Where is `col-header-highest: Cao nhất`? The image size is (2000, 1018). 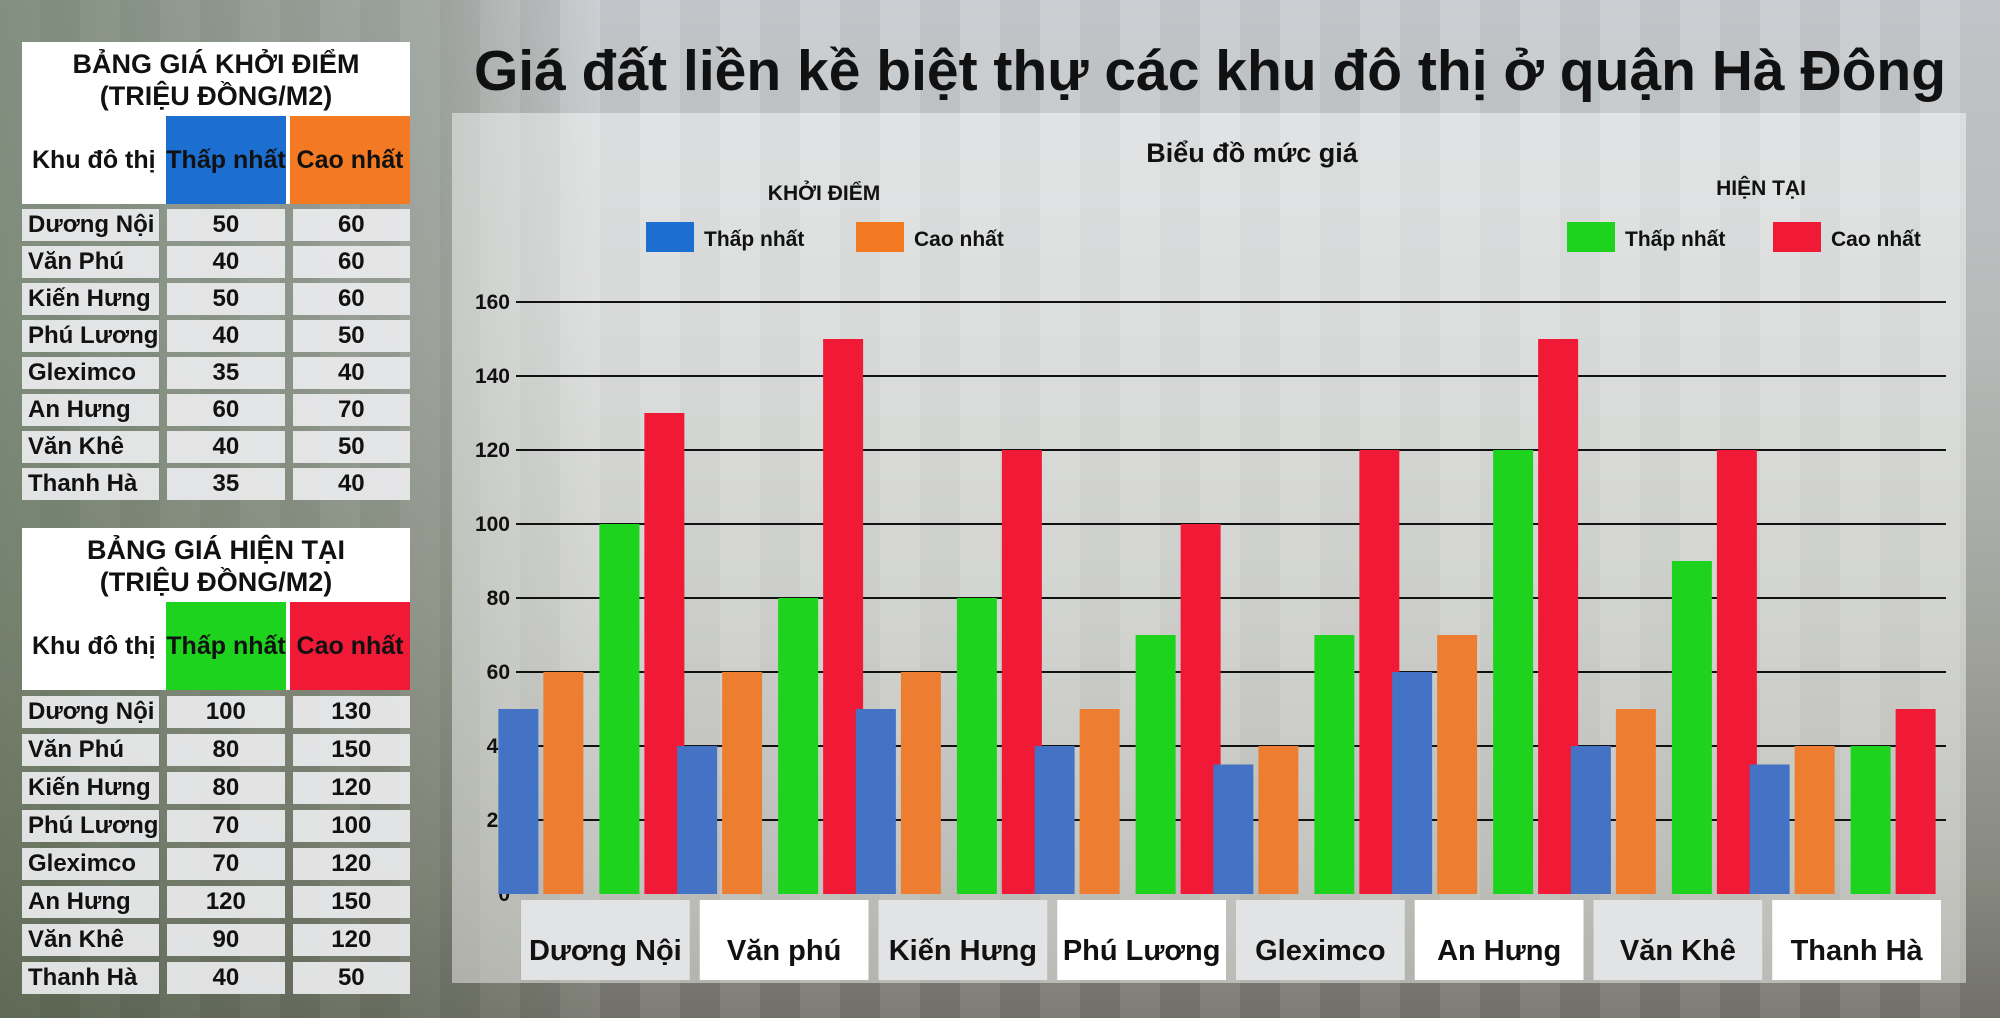 col-header-highest: Cao nhất is located at coordinates (350, 160).